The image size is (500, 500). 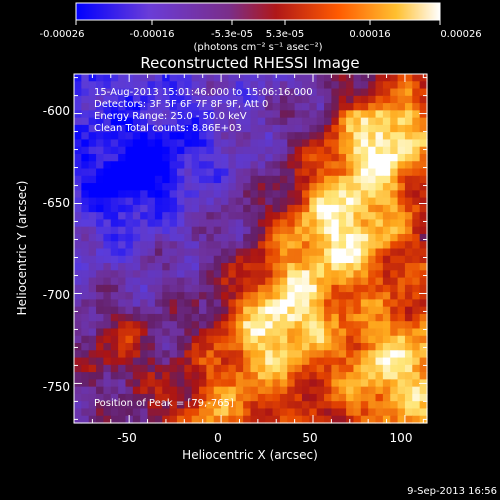 I want to click on colorbar-unit-label: (photons cm⁻² s⁻¹ asec⁻²), so click(x=257, y=47).